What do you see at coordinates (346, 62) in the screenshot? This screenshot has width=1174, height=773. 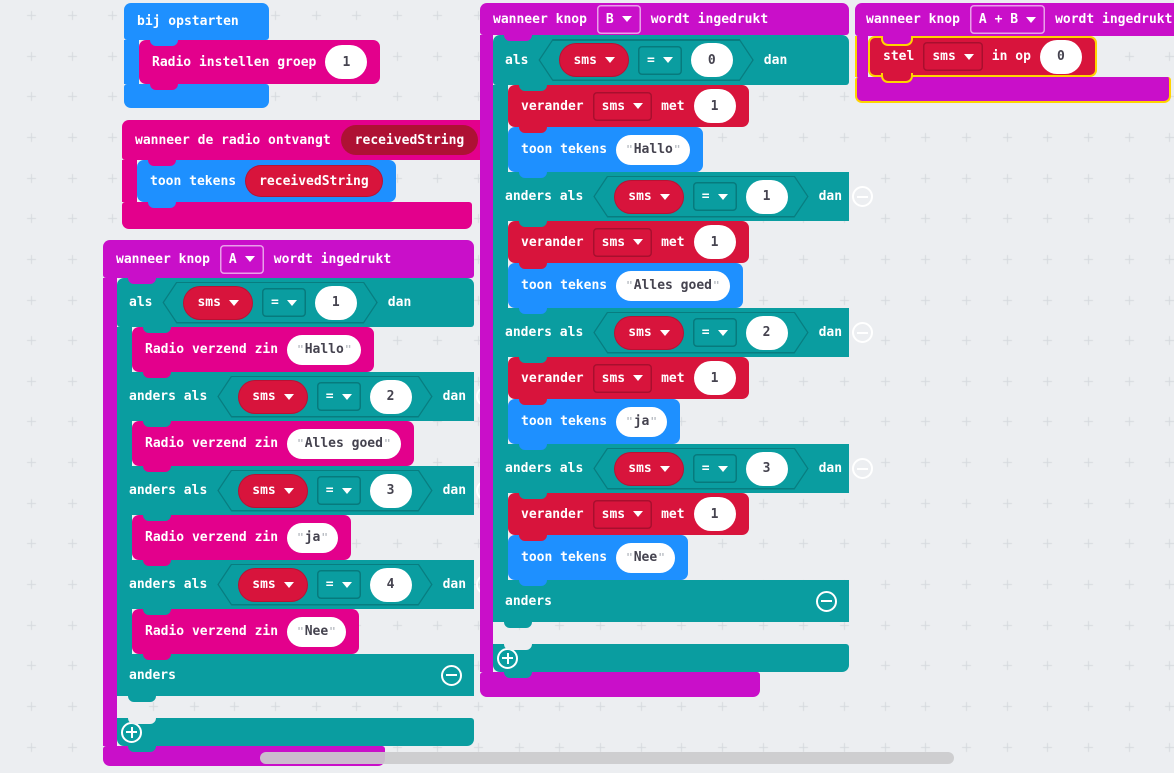 I see `group-number-field: 1` at bounding box center [346, 62].